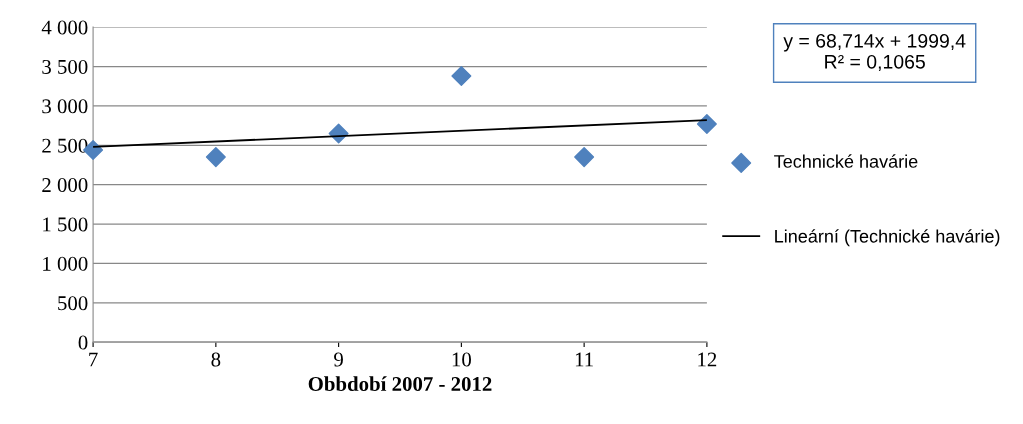 The height and width of the screenshot is (424, 1023). Describe the element at coordinates (874, 52) in the screenshot. I see `text: y = 68,714x + 1999,4 R² = 0,1065` at that location.